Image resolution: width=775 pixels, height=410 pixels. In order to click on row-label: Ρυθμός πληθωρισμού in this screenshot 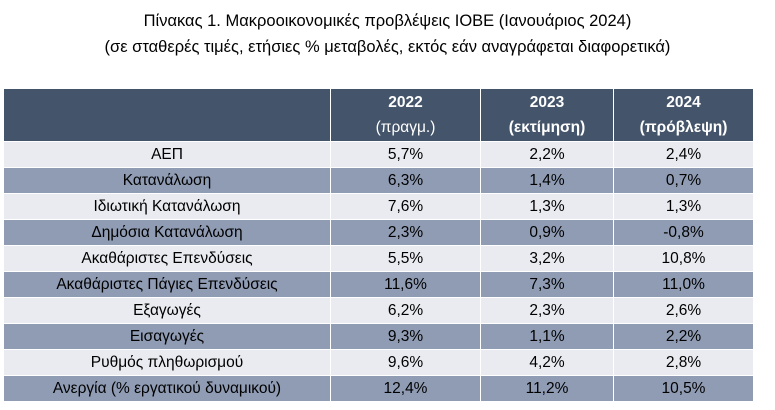, I will do `click(167, 362)`.